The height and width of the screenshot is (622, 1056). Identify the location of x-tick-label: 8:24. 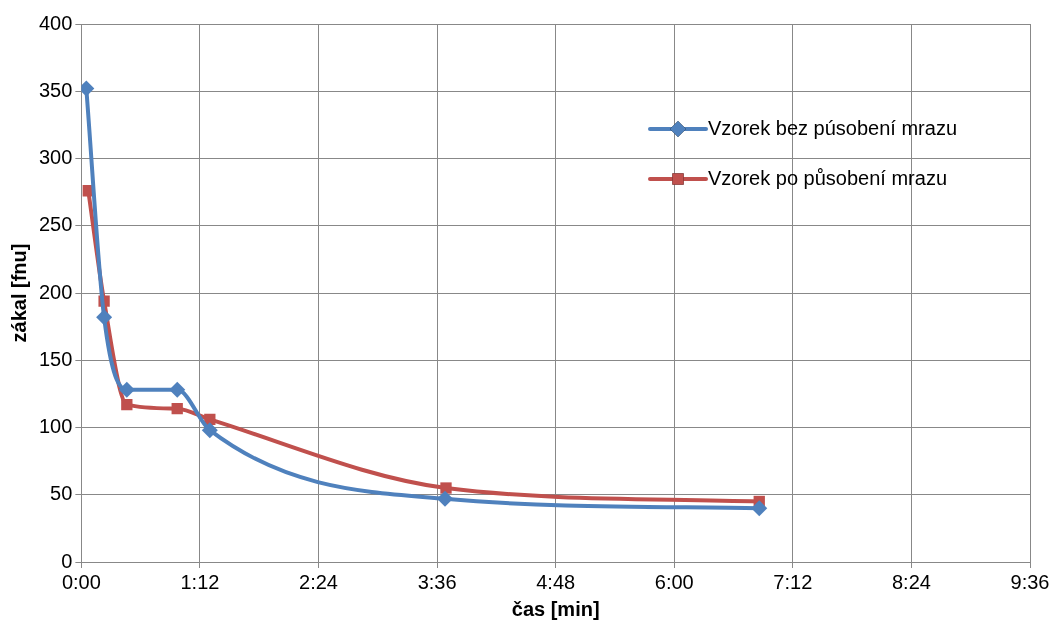
(911, 581).